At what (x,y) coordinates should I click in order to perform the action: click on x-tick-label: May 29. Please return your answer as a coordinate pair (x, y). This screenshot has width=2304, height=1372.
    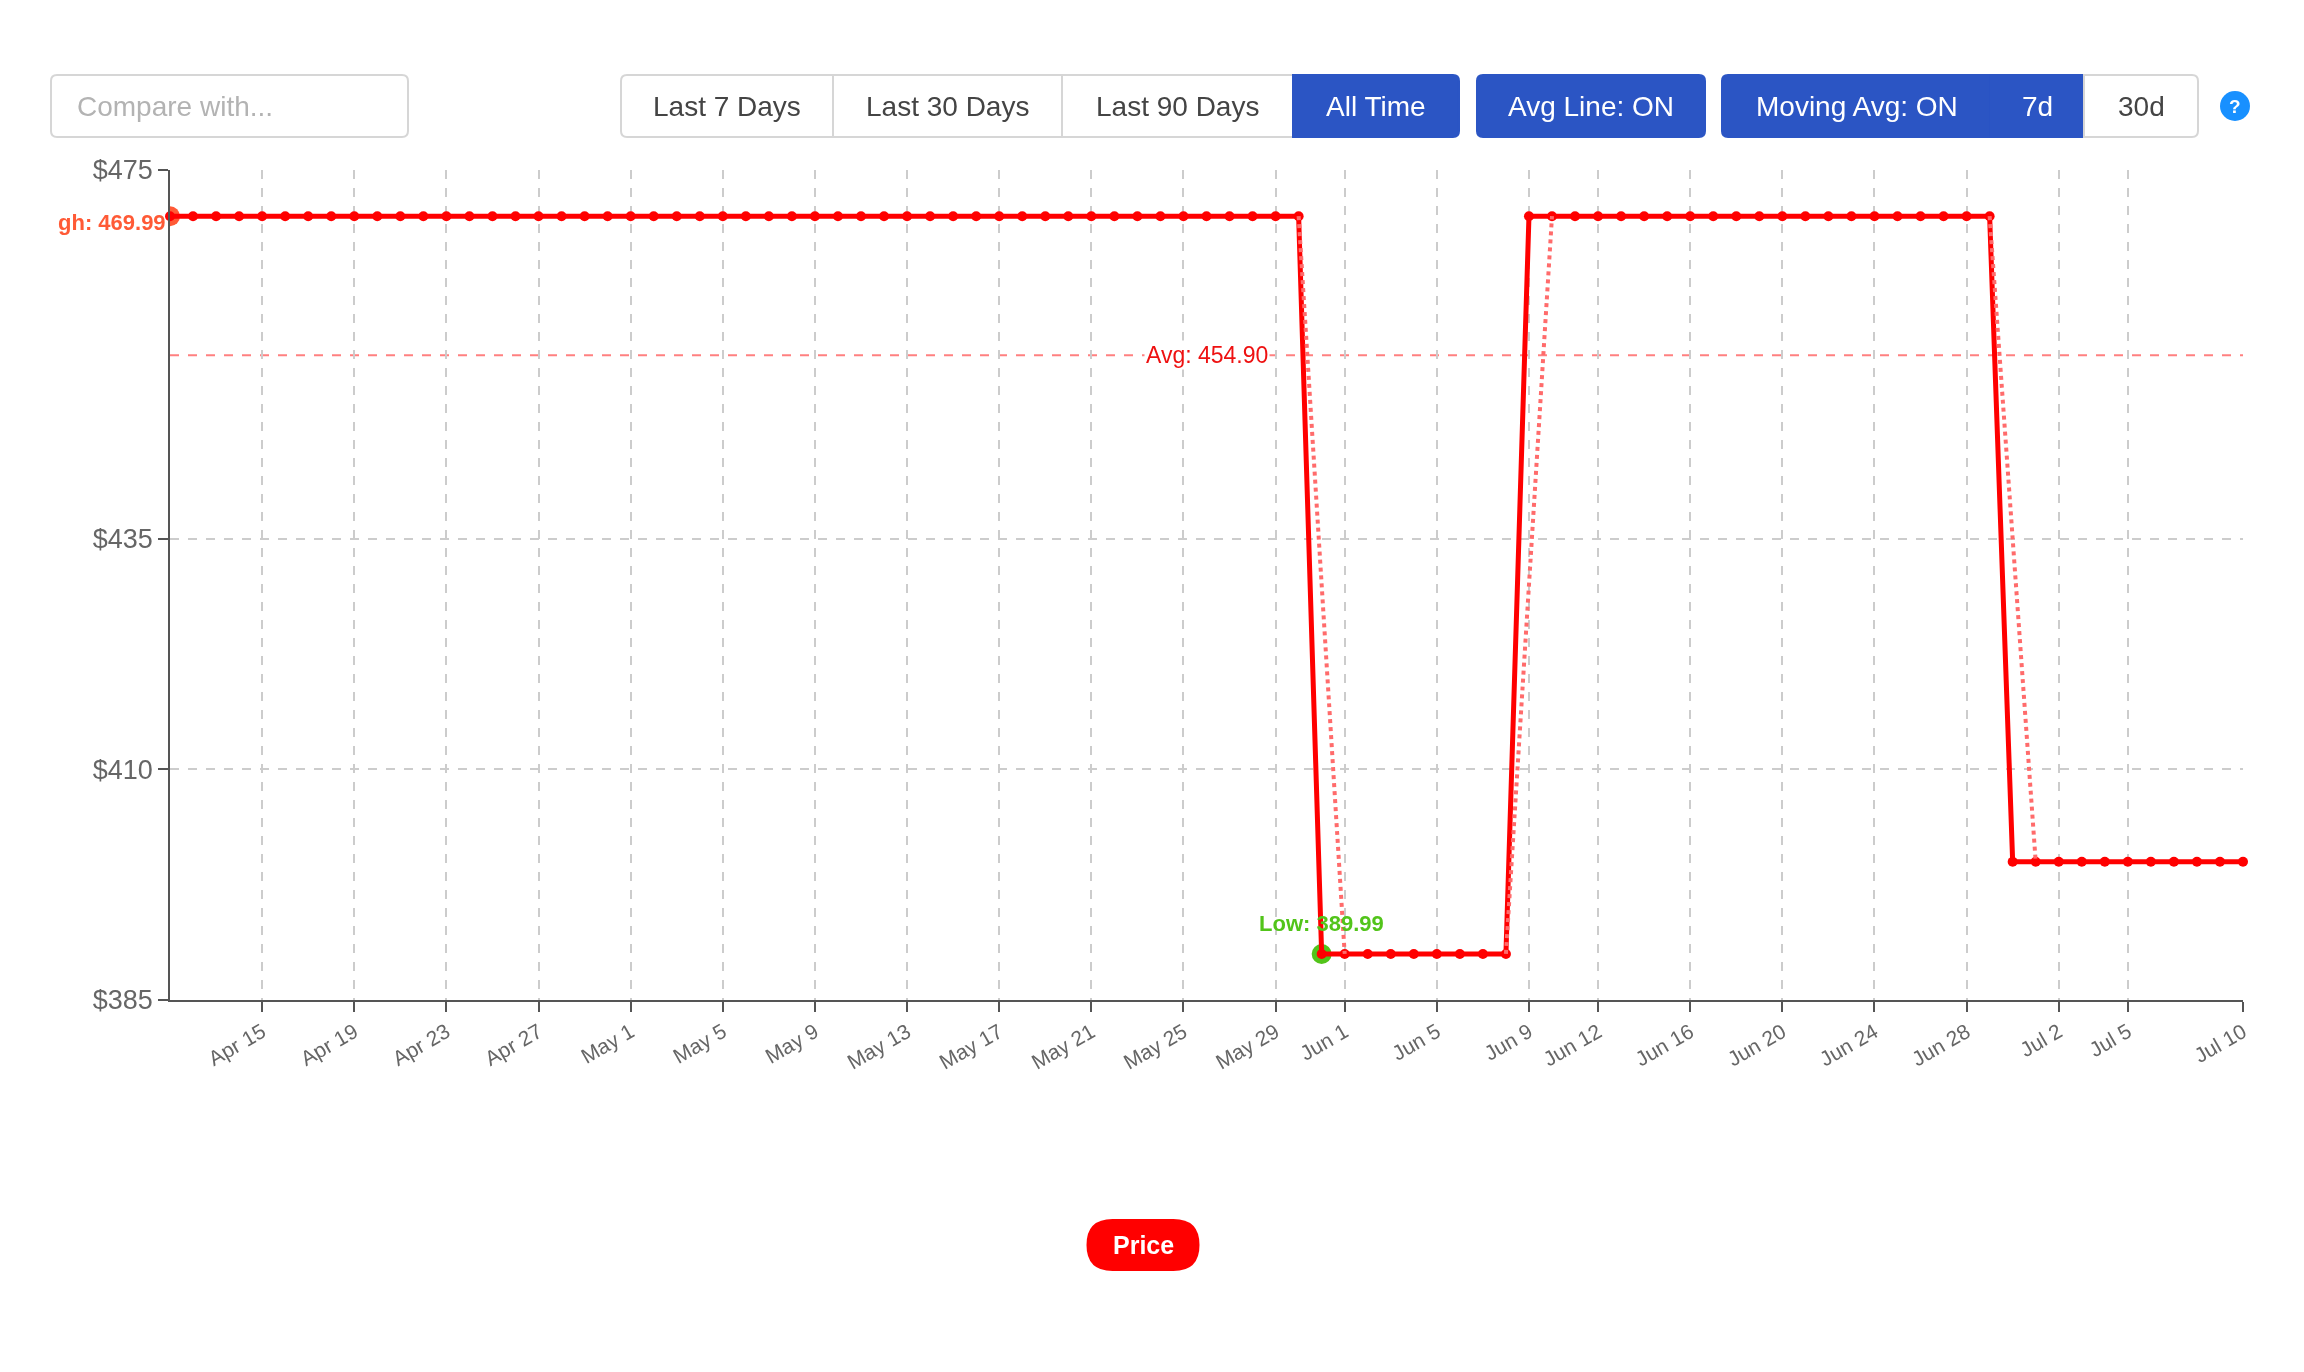
    Looking at the image, I should click on (1247, 1046).